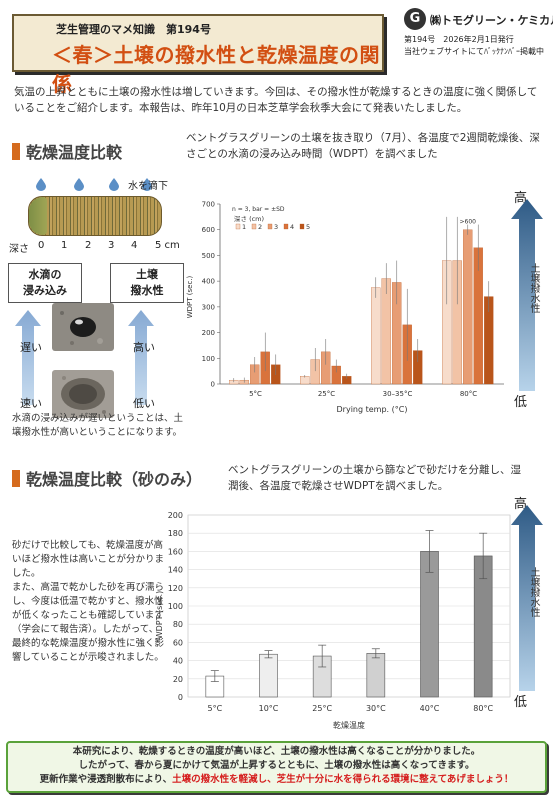 The width and height of the screenshot is (553, 800). I want to click on chart2-category-label: 5°C, so click(214, 708).